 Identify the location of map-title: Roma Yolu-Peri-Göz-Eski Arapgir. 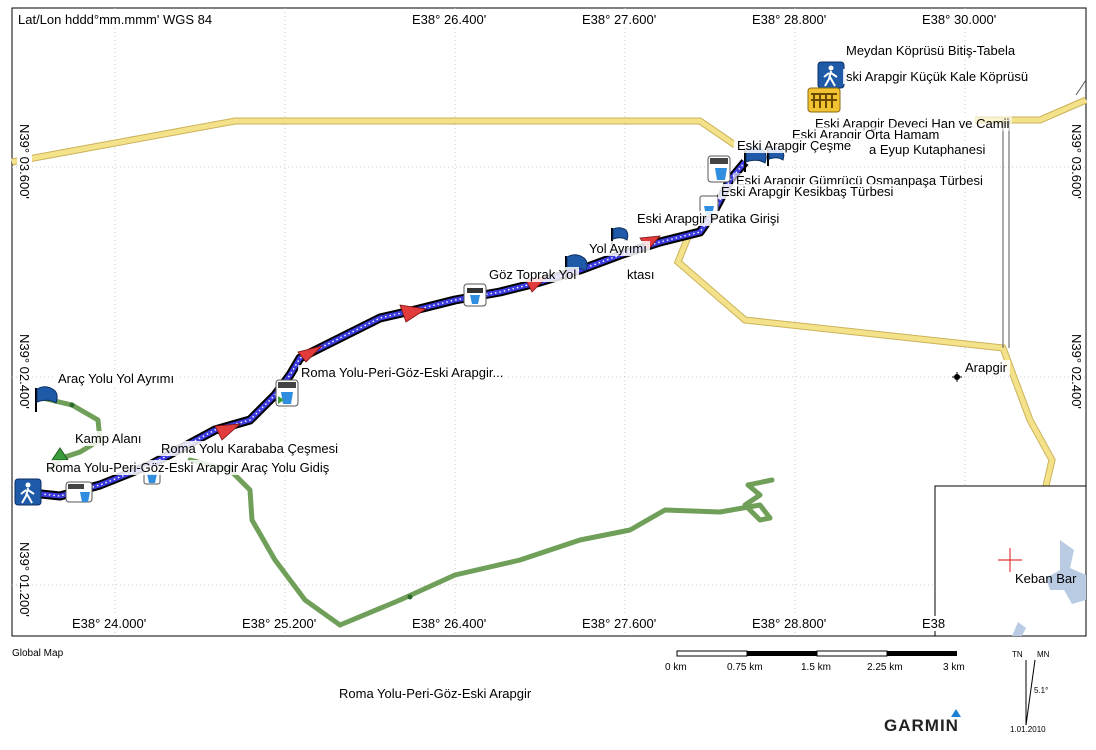
(435, 693).